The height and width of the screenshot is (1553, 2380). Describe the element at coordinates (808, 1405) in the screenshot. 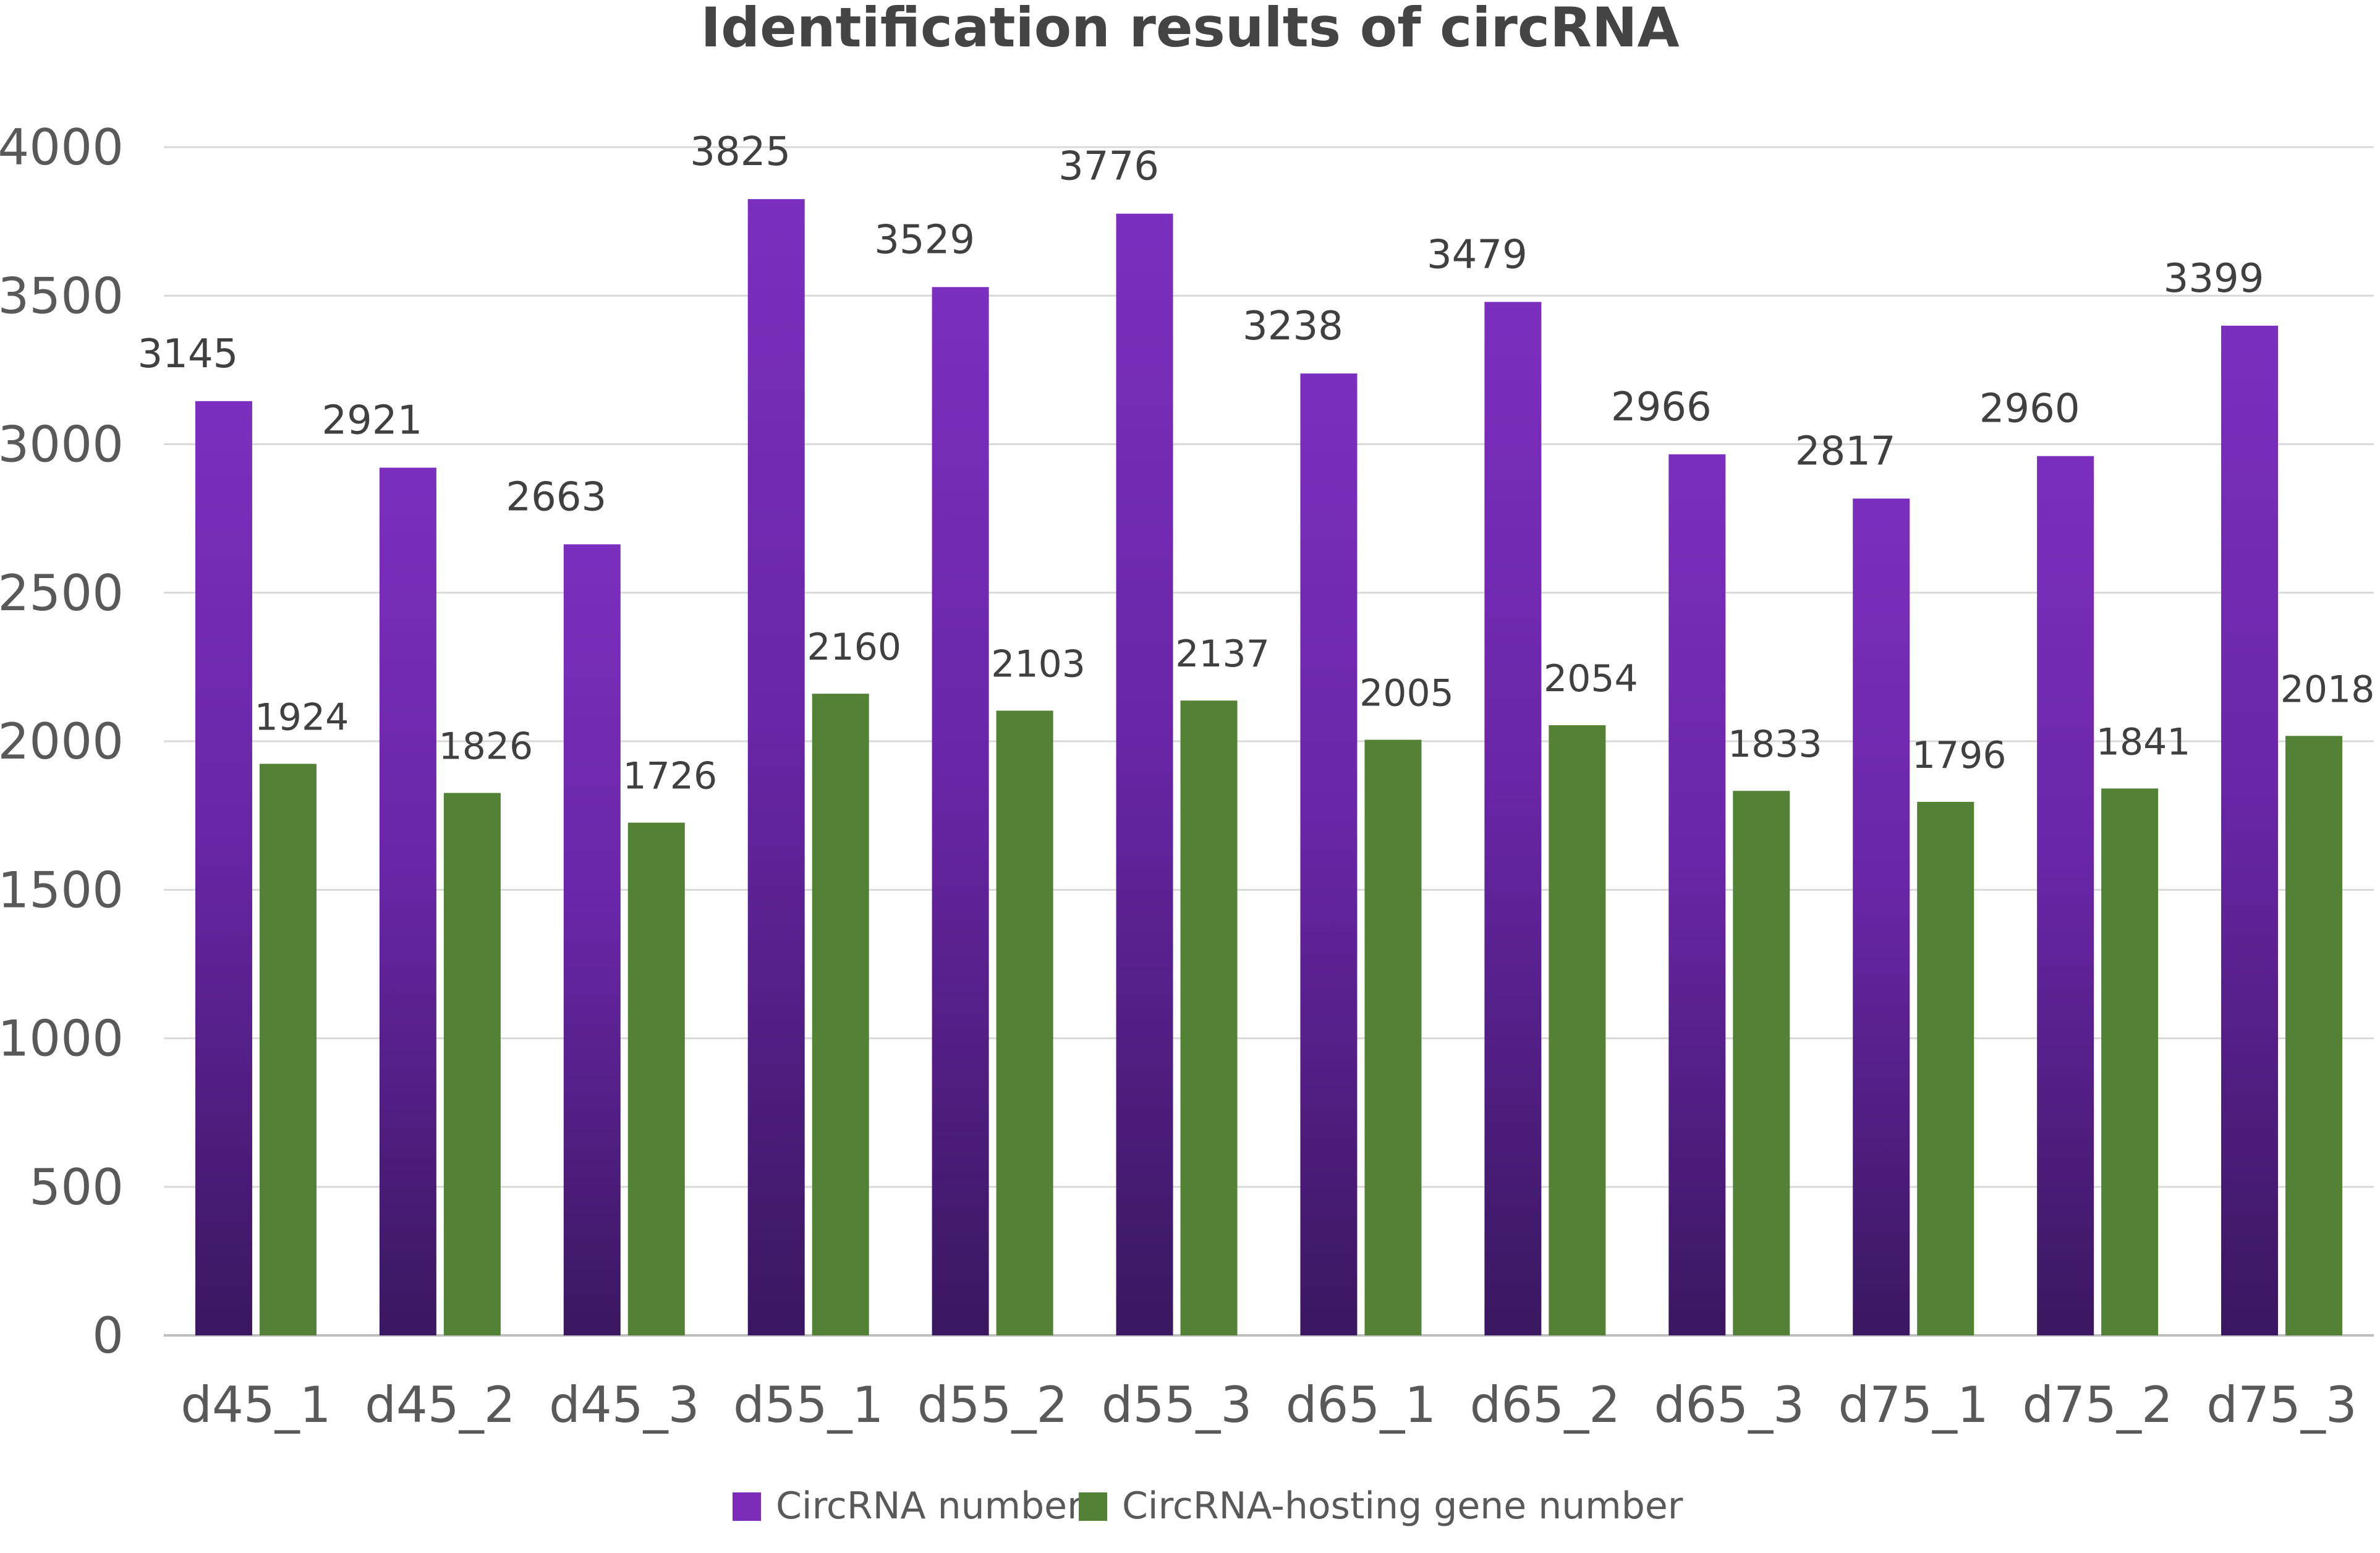

I see `x-tick-label: d55_1` at that location.